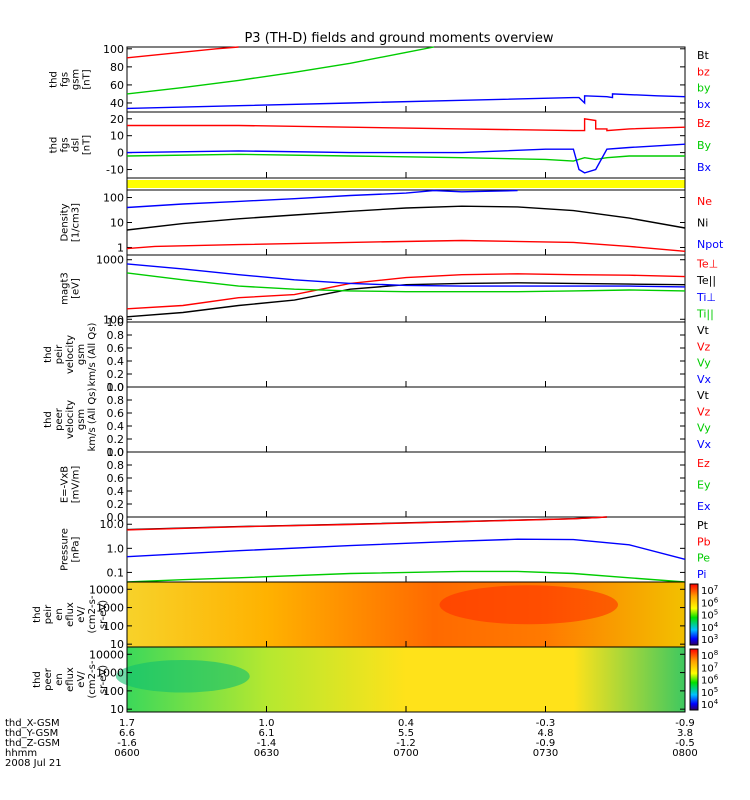 Image resolution: width=750 pixels, height=800 pixels. Describe the element at coordinates (76, 485) in the screenshot. I see `y-axis-label: [mV/m]` at that location.